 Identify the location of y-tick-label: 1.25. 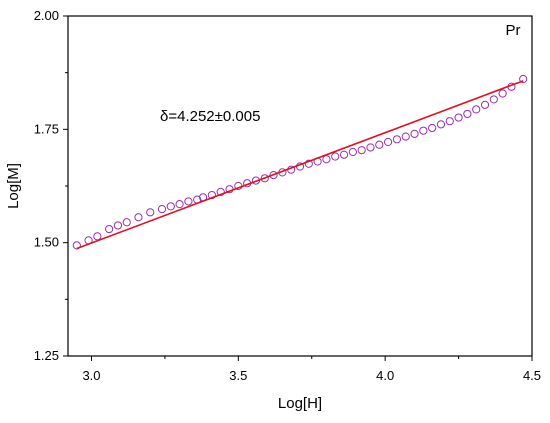
(46, 355).